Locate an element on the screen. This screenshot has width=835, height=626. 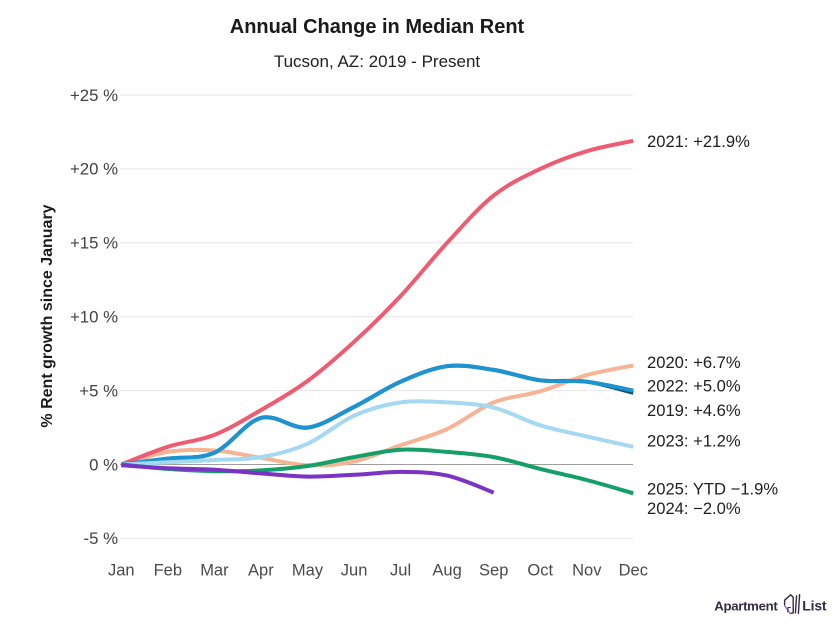
svg-text: -5 % is located at coordinates (100, 538).